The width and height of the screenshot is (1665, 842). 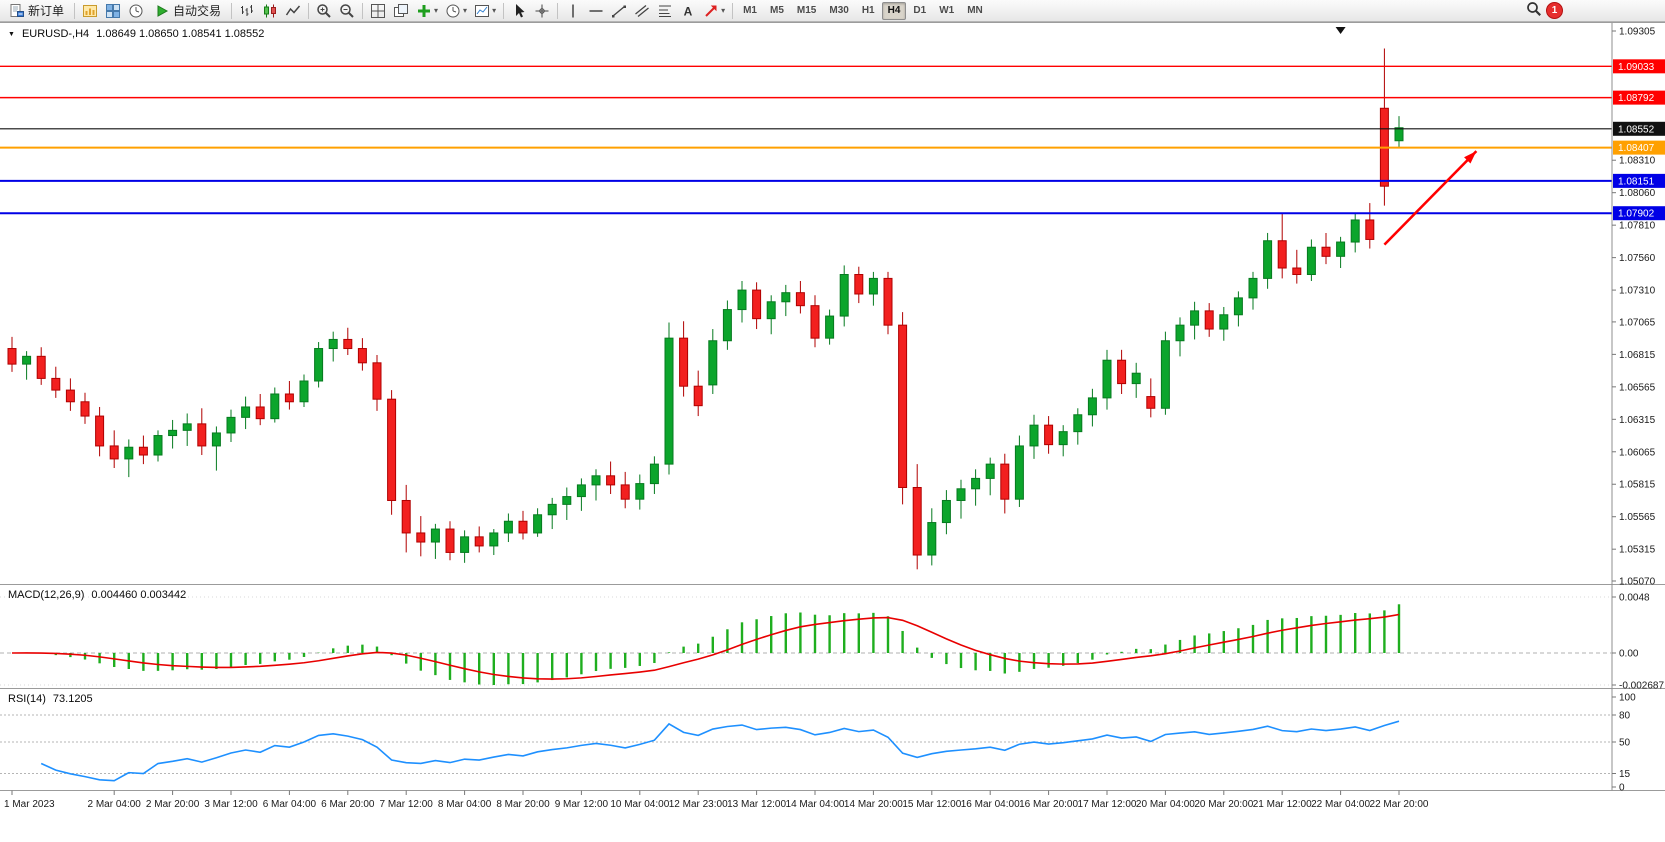 What do you see at coordinates (197, 11) in the screenshot?
I see `autotrading-button-label: 自动交易` at bounding box center [197, 11].